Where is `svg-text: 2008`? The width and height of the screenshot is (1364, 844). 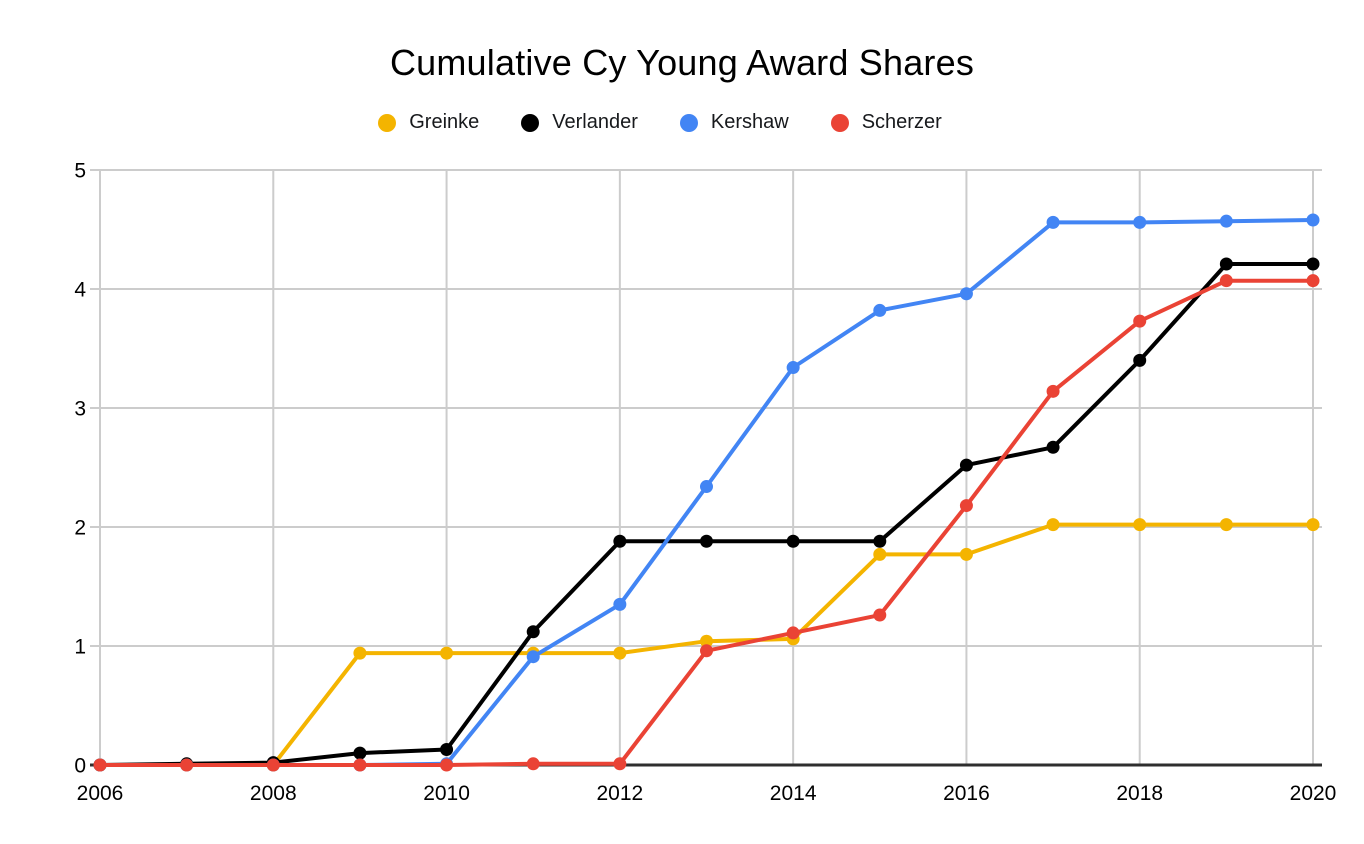 svg-text: 2008 is located at coordinates (273, 793).